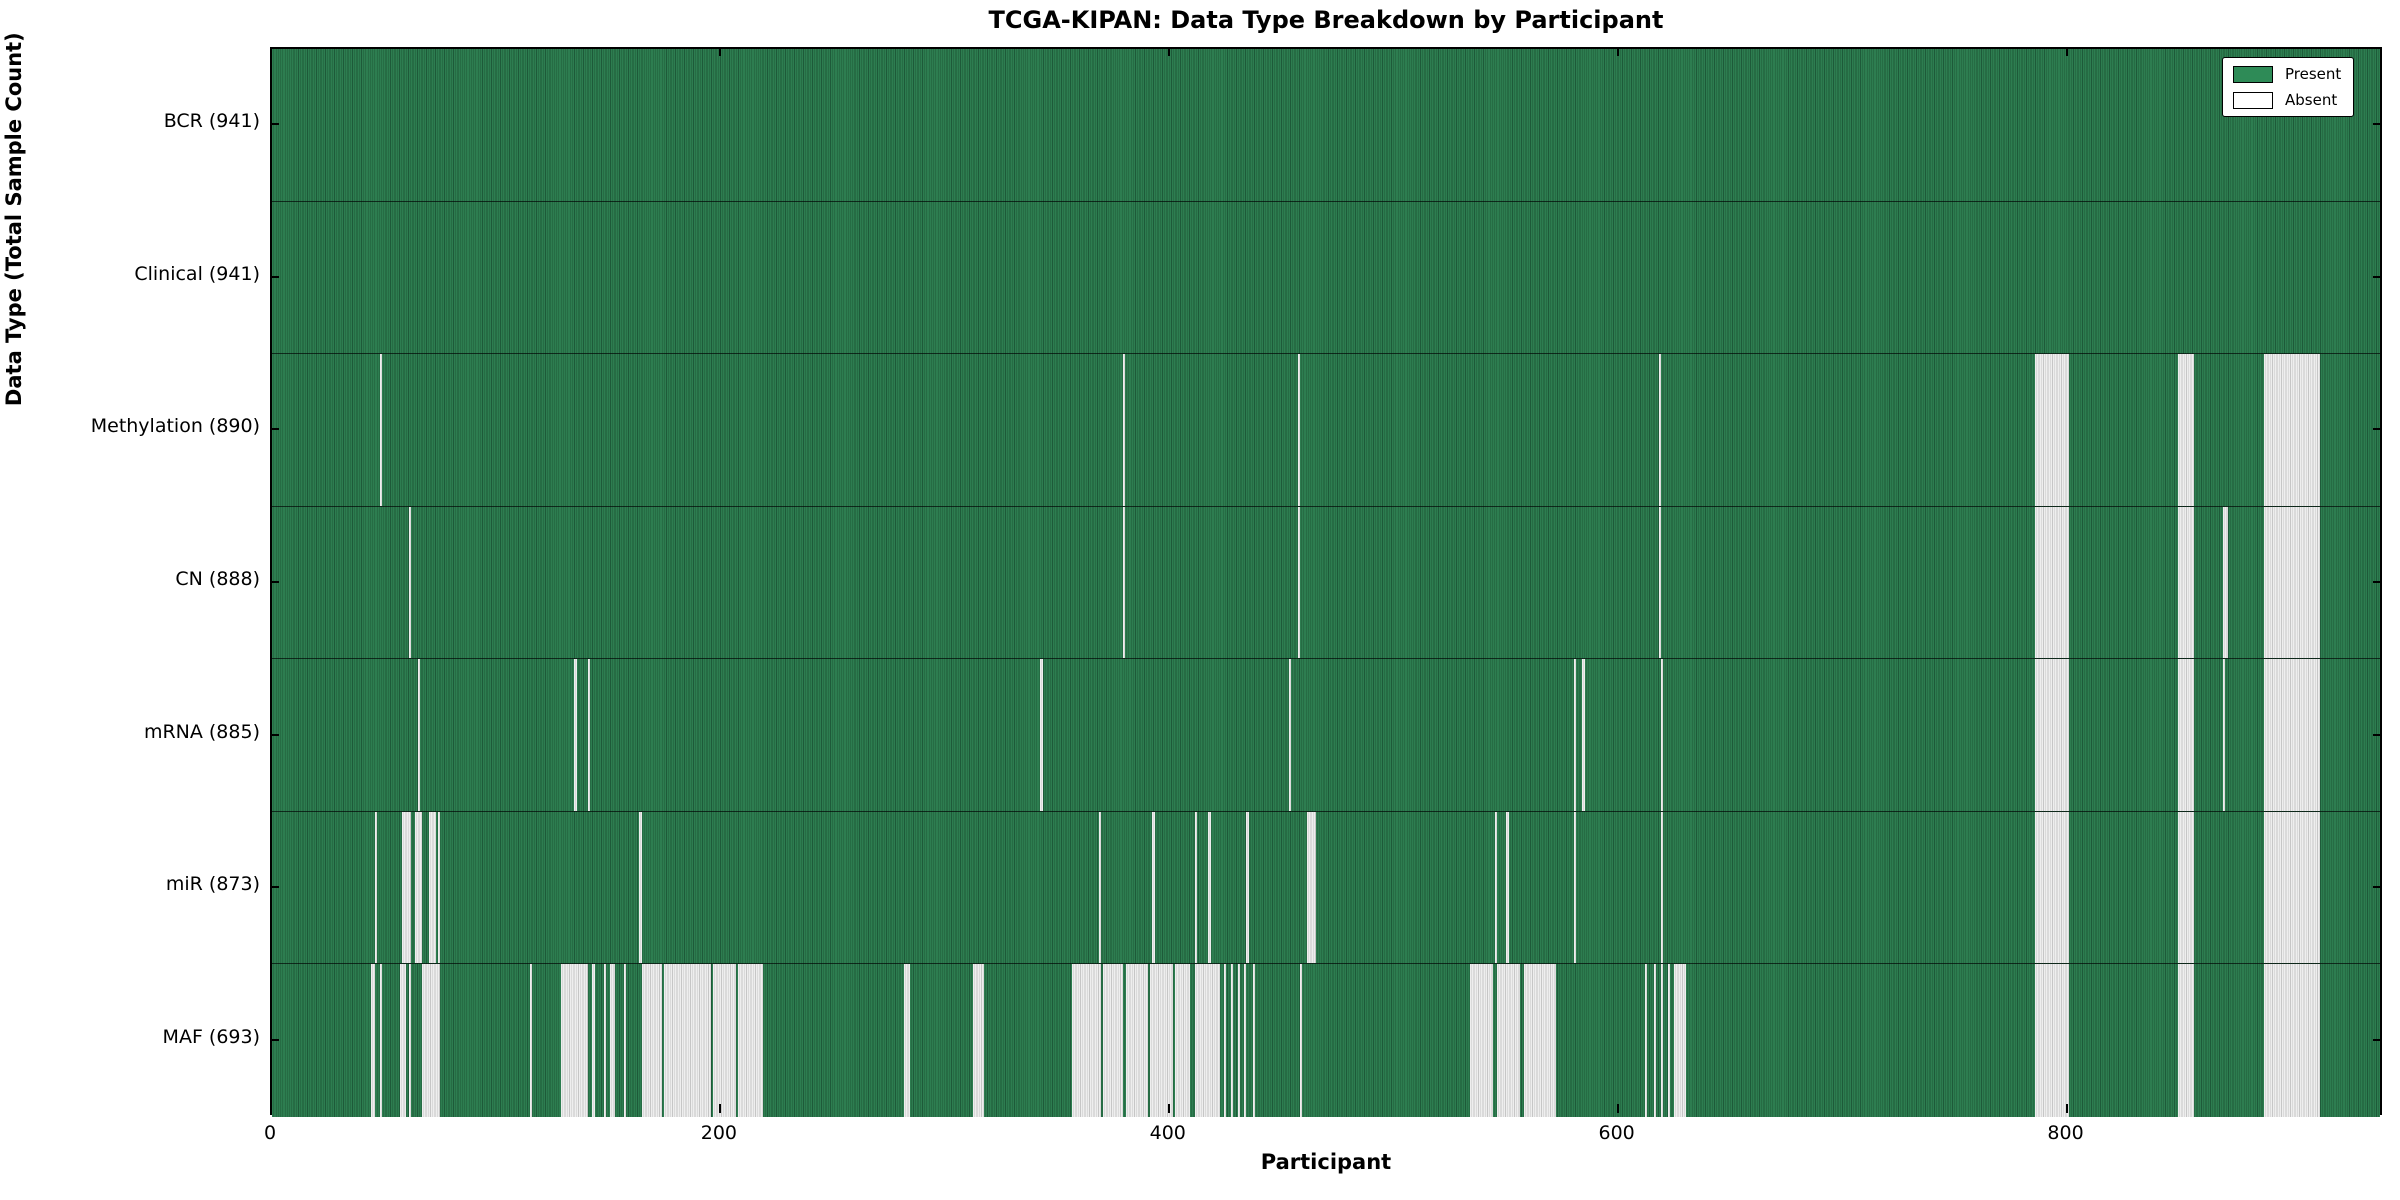 Image resolution: width=2400 pixels, height=1200 pixels. I want to click on y-tick-label-clinical: Clinical (941), so click(197, 273).